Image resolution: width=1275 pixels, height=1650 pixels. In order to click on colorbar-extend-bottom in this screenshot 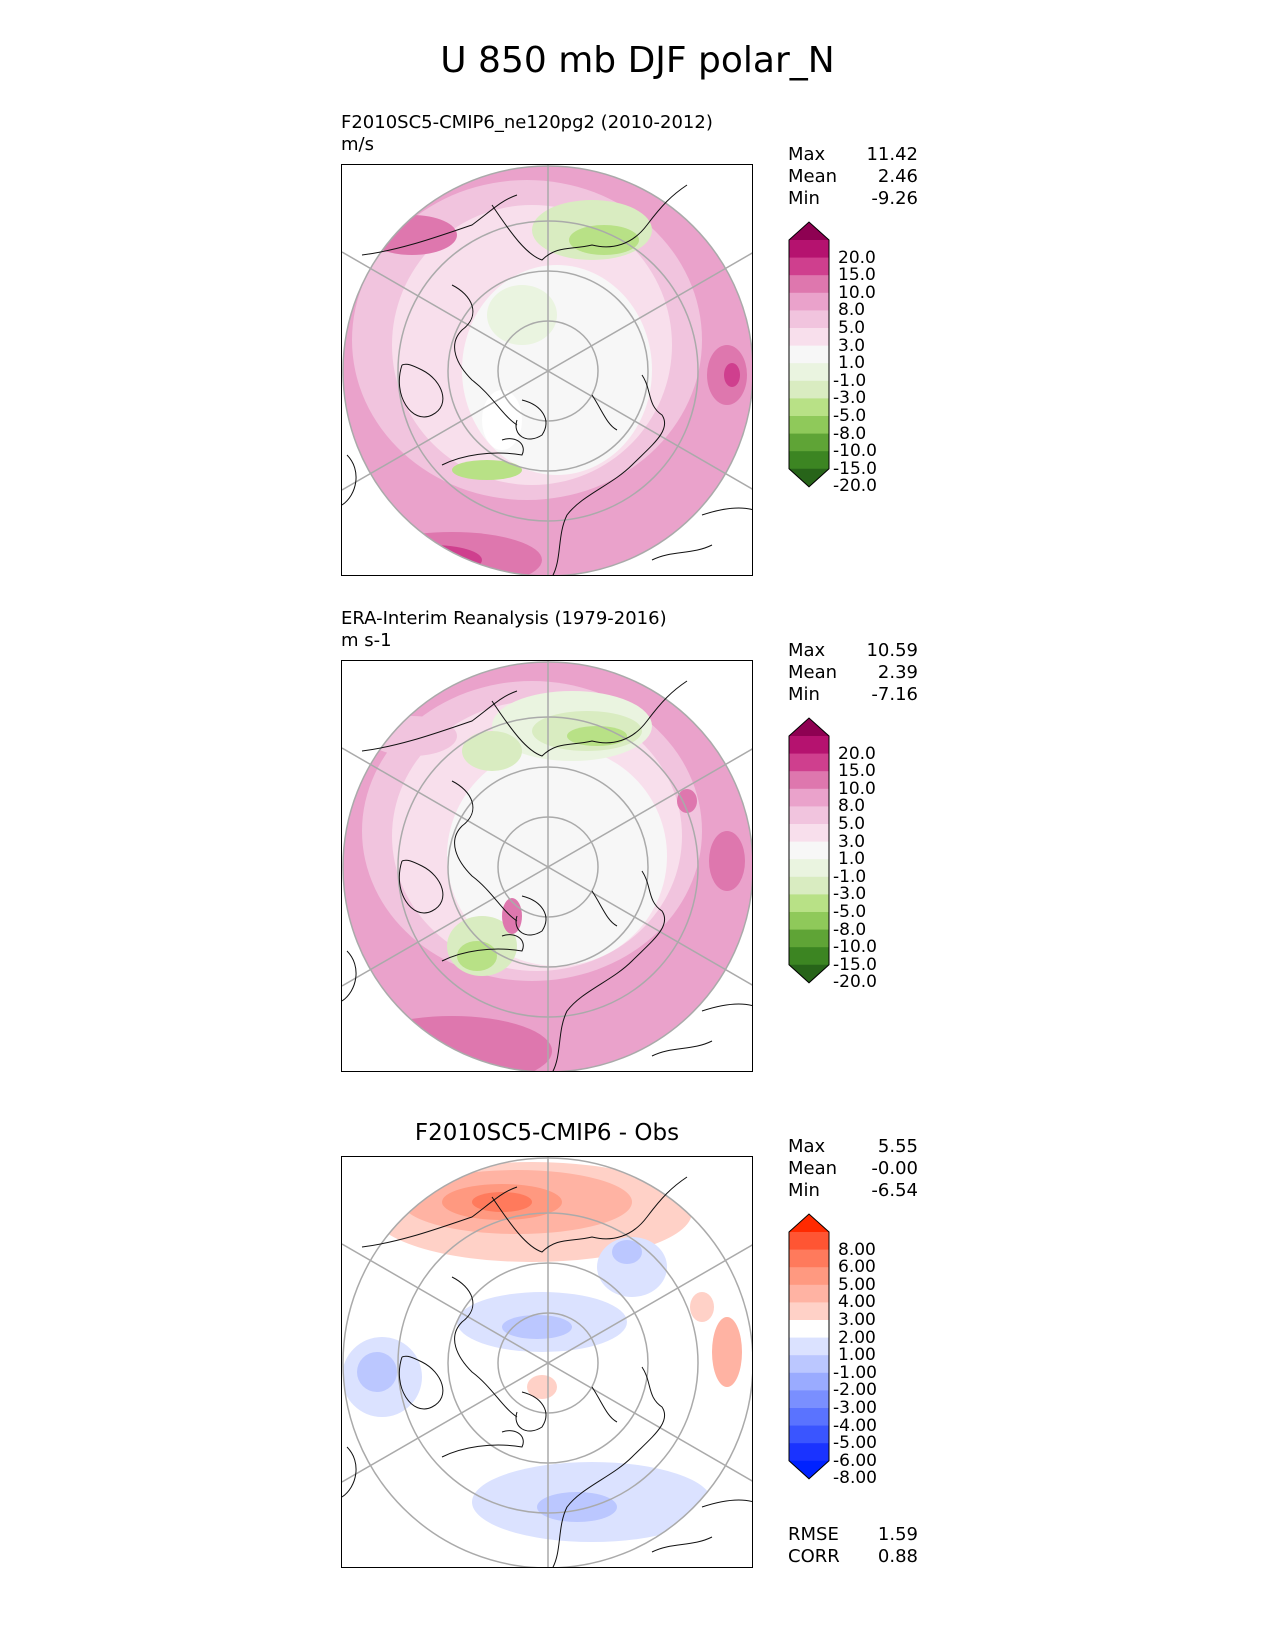, I will do `click(809, 1469)`.